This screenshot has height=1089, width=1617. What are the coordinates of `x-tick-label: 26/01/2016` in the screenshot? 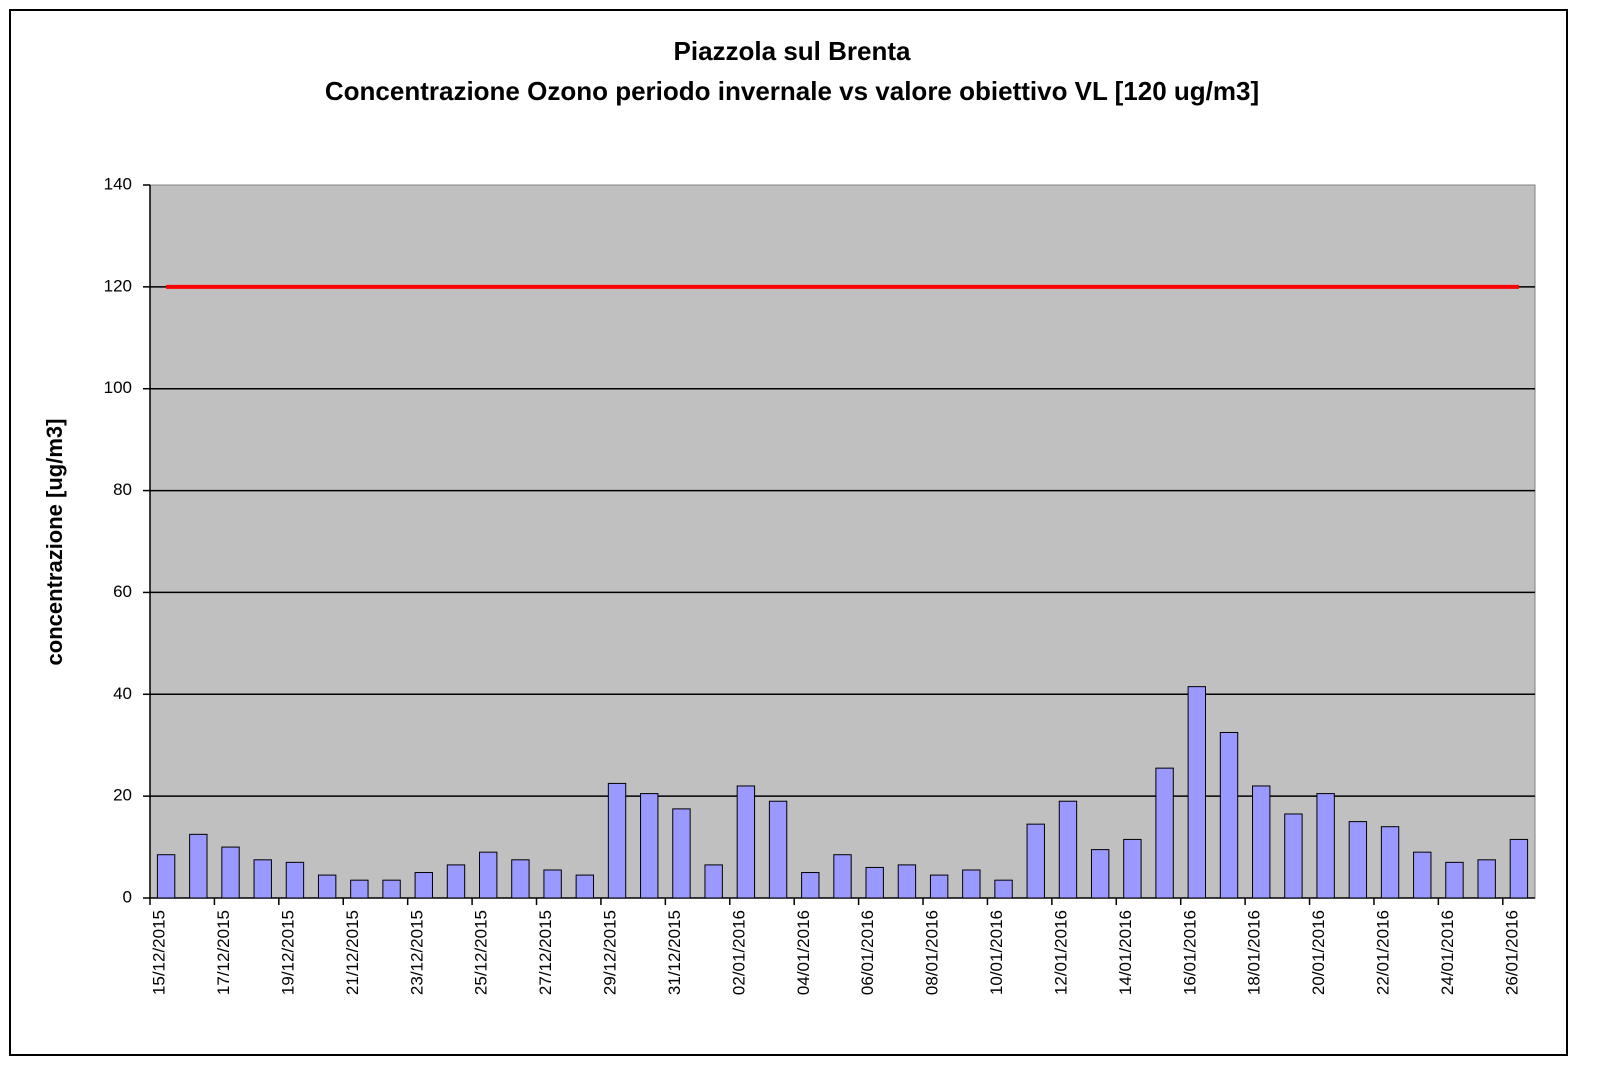 It's located at (1511, 952).